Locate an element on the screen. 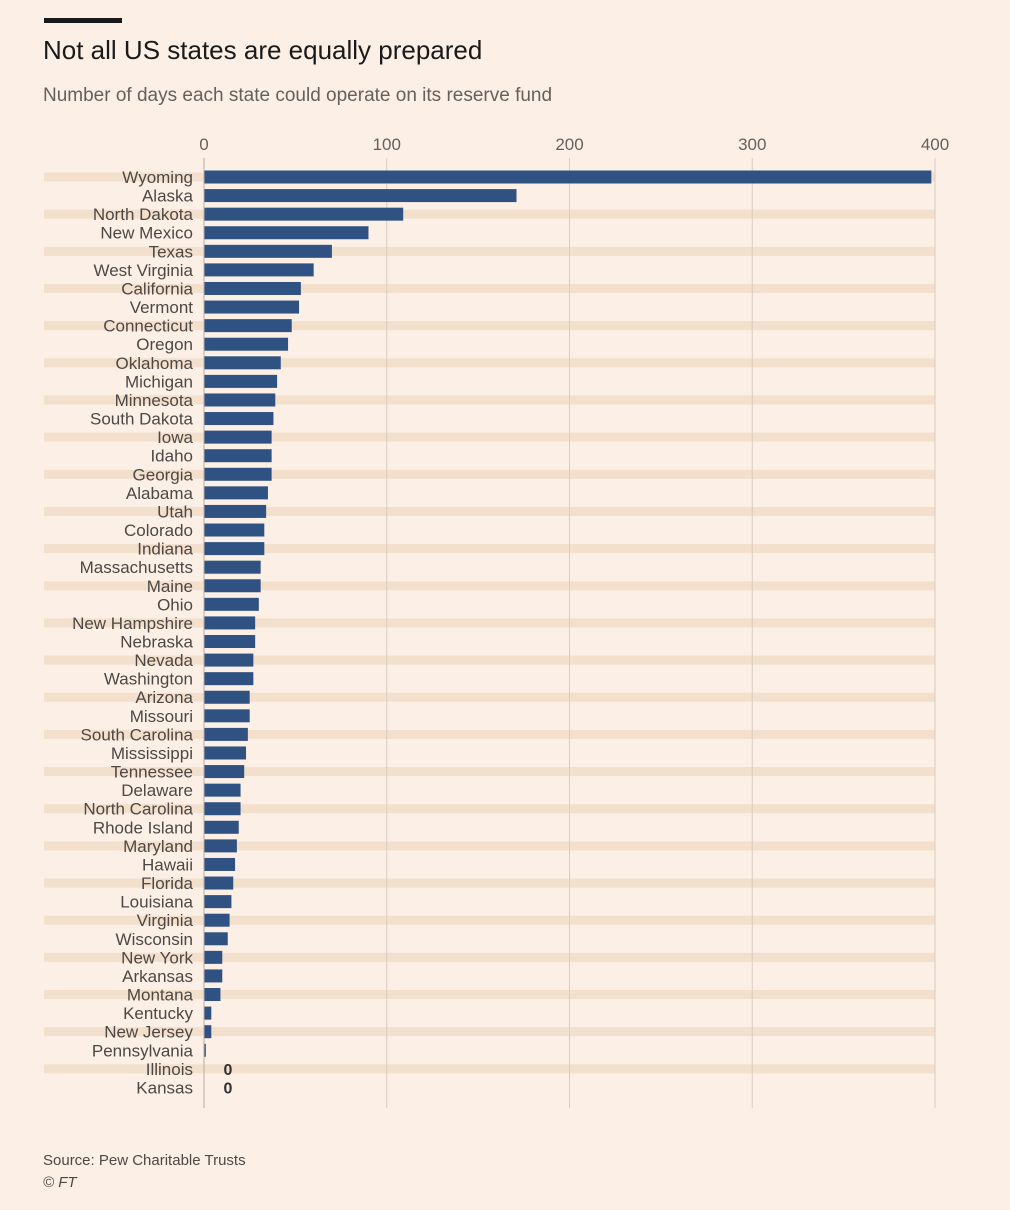 The width and height of the screenshot is (1010, 1210). x-tick-label: 200 is located at coordinates (569, 144).